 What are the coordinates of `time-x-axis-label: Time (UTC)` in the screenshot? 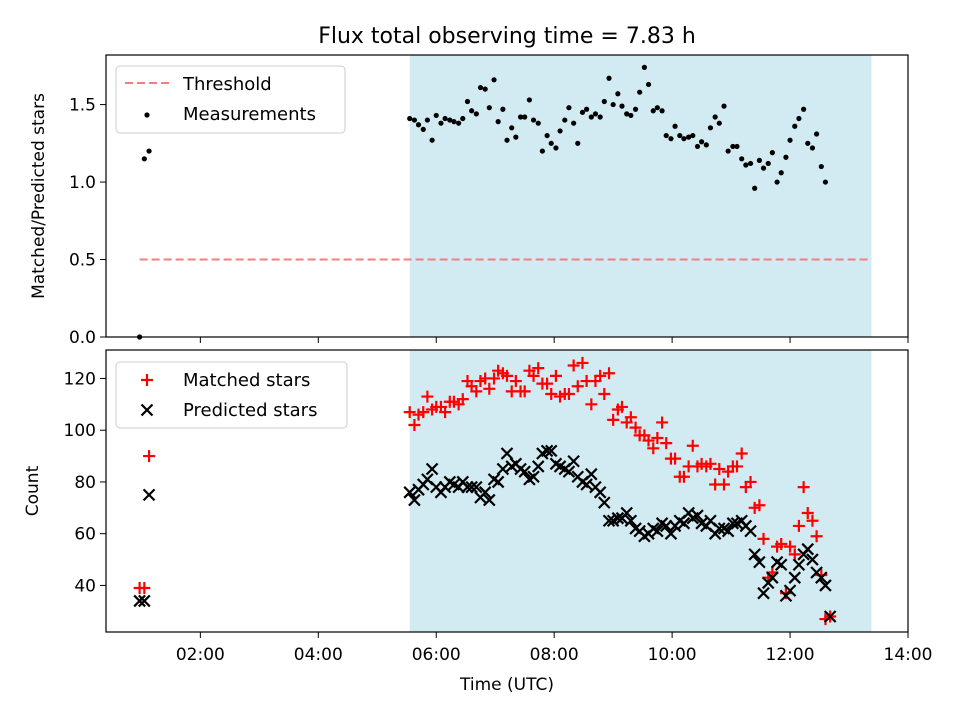 It's located at (506, 685).